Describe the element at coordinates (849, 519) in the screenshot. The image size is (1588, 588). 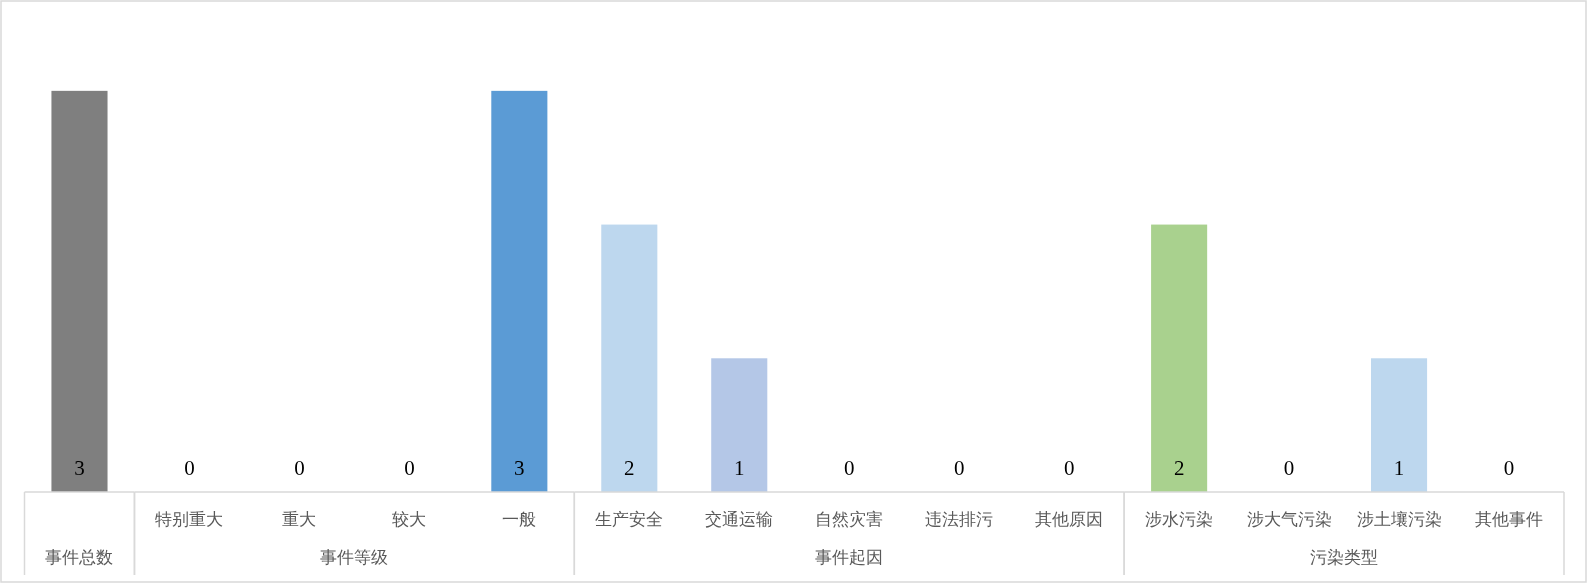
I see `x-tick-label: 自然灾害` at that location.